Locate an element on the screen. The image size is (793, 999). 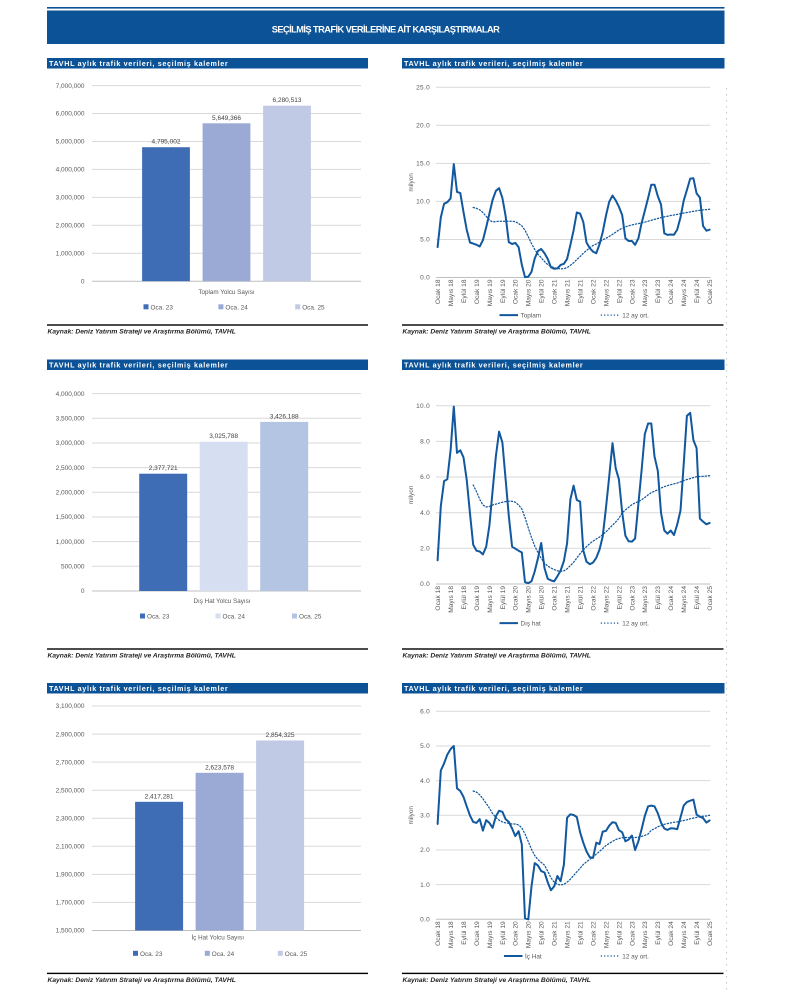
svg-text: İç Hat Yolcu Sayısı is located at coordinates (217, 937).